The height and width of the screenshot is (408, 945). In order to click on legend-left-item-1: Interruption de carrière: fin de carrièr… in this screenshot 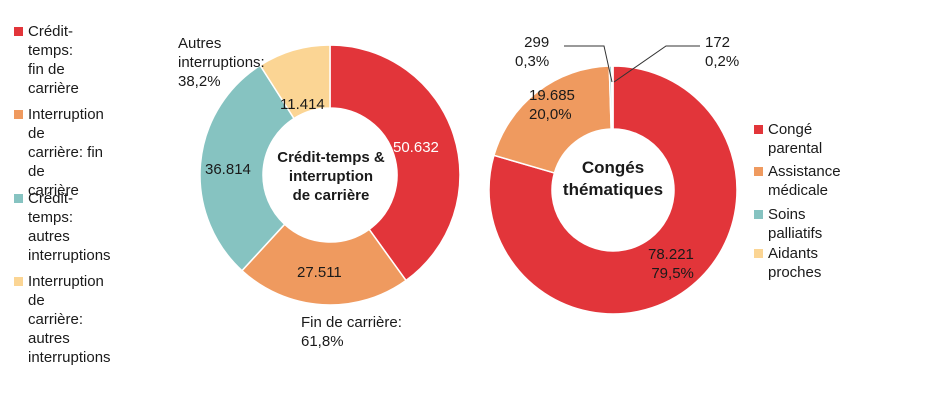, I will do `click(59, 152)`.